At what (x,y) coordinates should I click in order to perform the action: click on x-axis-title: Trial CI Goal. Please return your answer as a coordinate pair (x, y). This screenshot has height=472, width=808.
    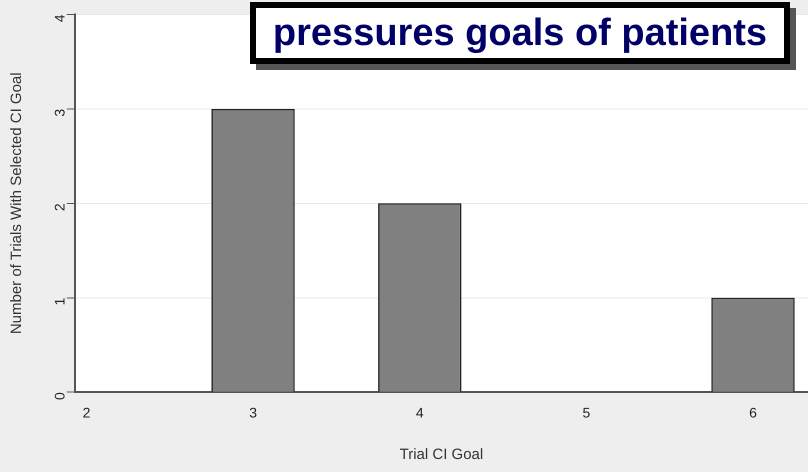
    Looking at the image, I should click on (442, 455).